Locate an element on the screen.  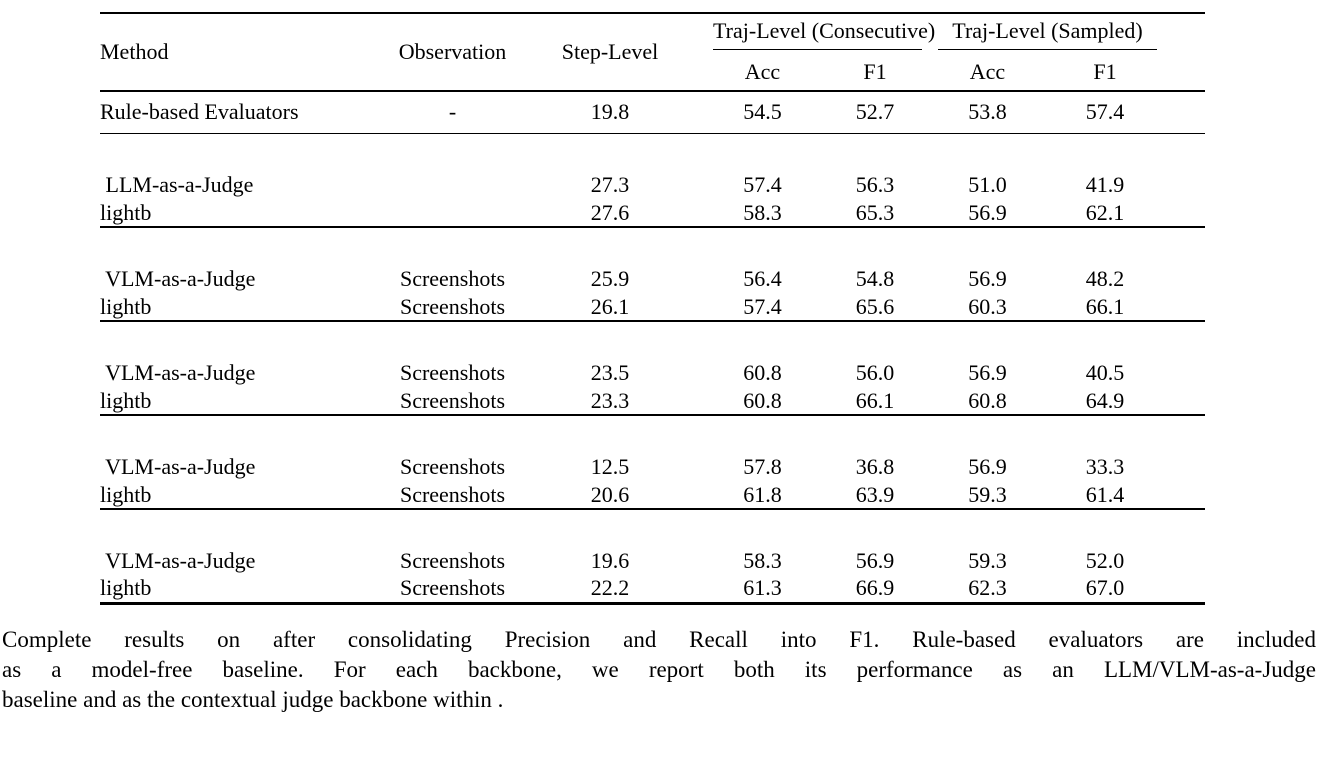
f1-consecutive-cell: 54.8 is located at coordinates (875, 278).